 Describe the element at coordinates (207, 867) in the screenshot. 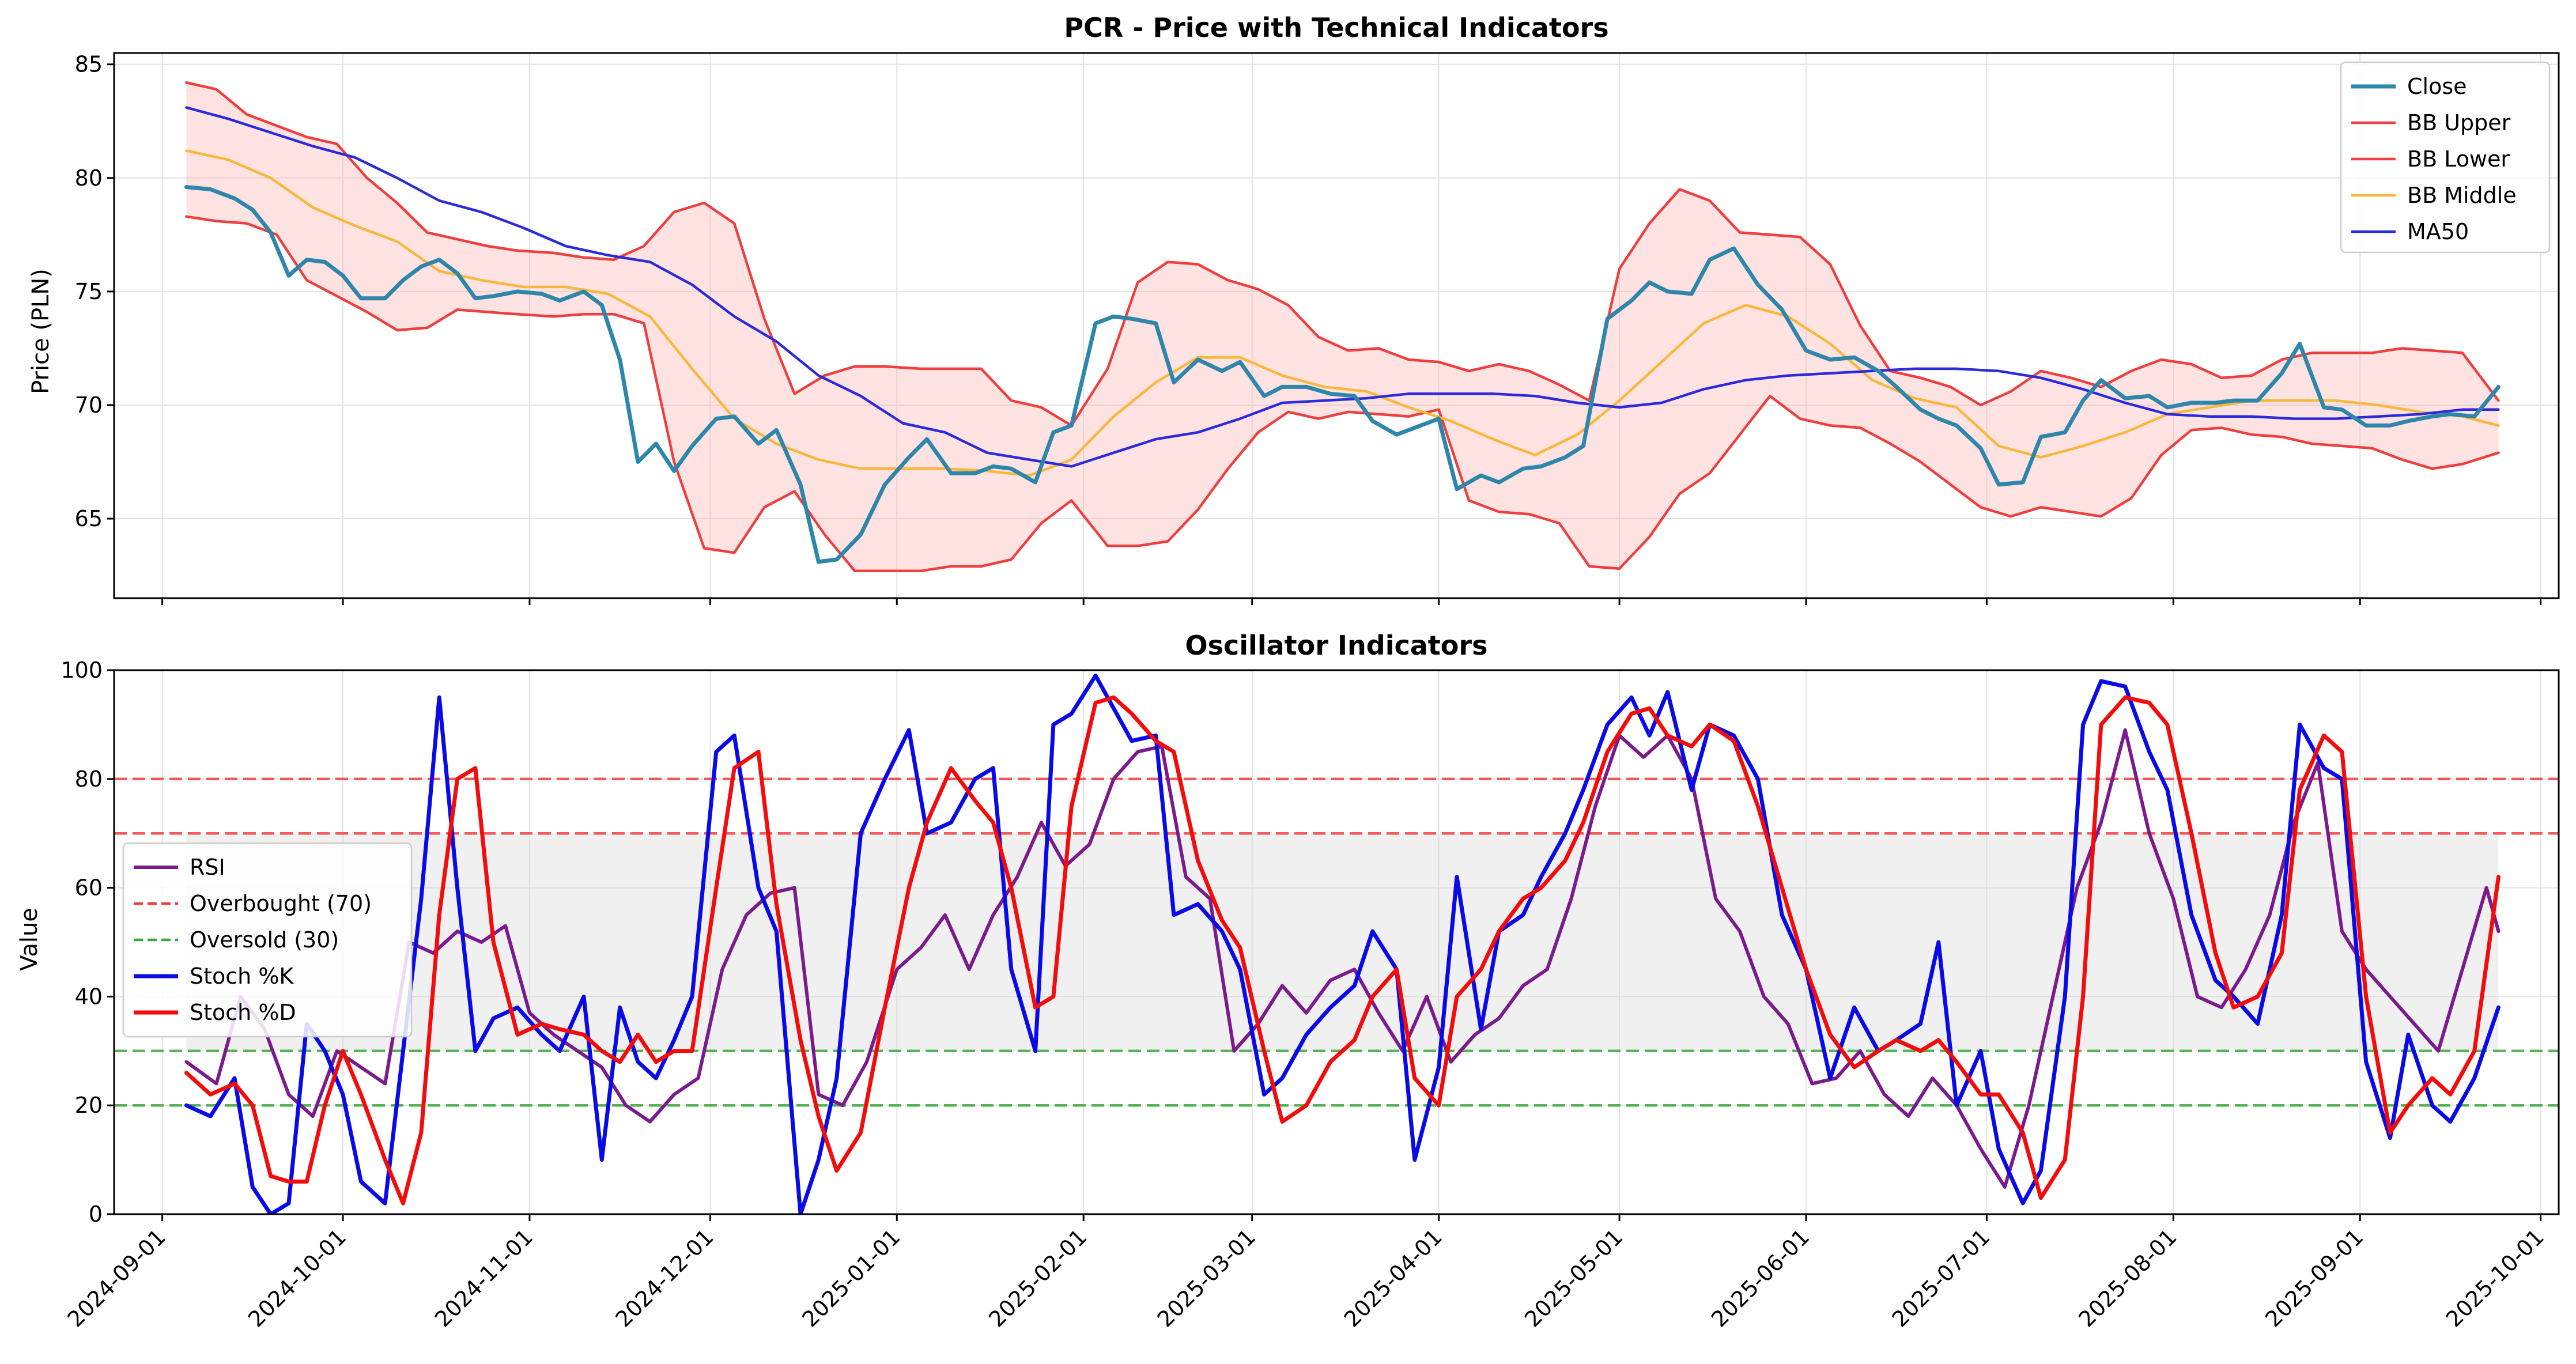

I see `legend-label: RSI` at that location.